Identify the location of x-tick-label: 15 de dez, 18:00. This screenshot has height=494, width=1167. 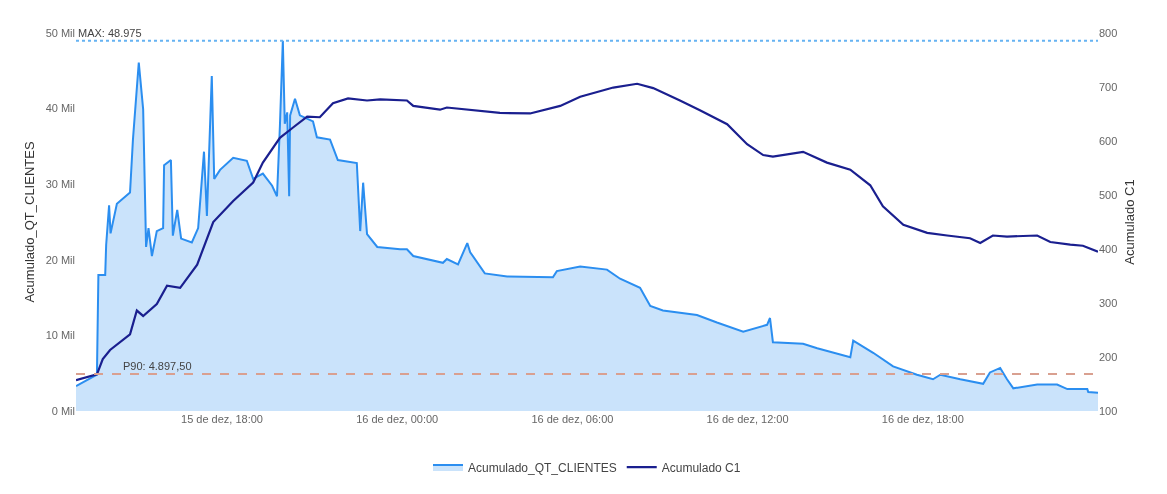
(222, 419).